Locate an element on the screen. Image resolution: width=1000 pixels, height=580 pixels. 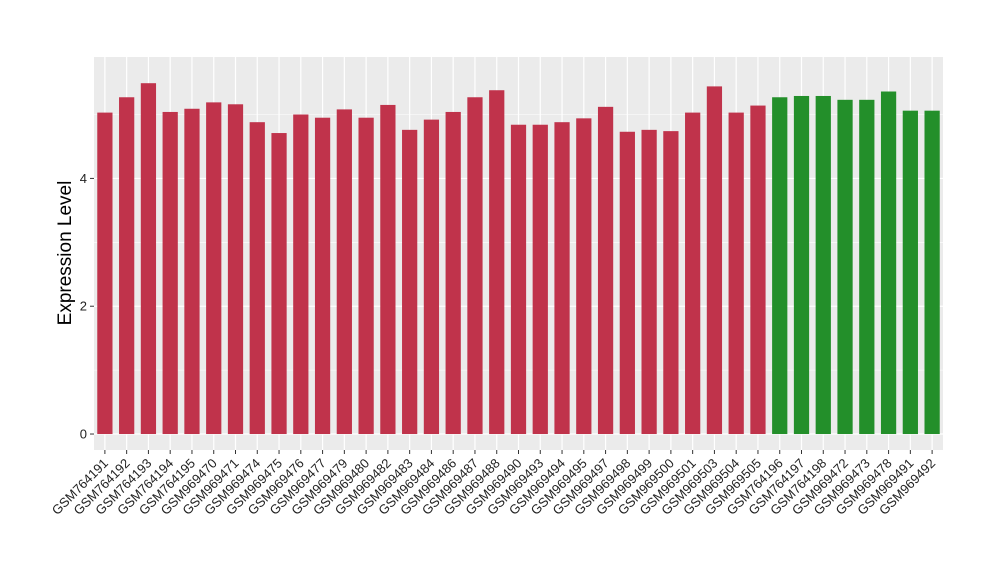
bar-GSM969472 is located at coordinates (845, 267).